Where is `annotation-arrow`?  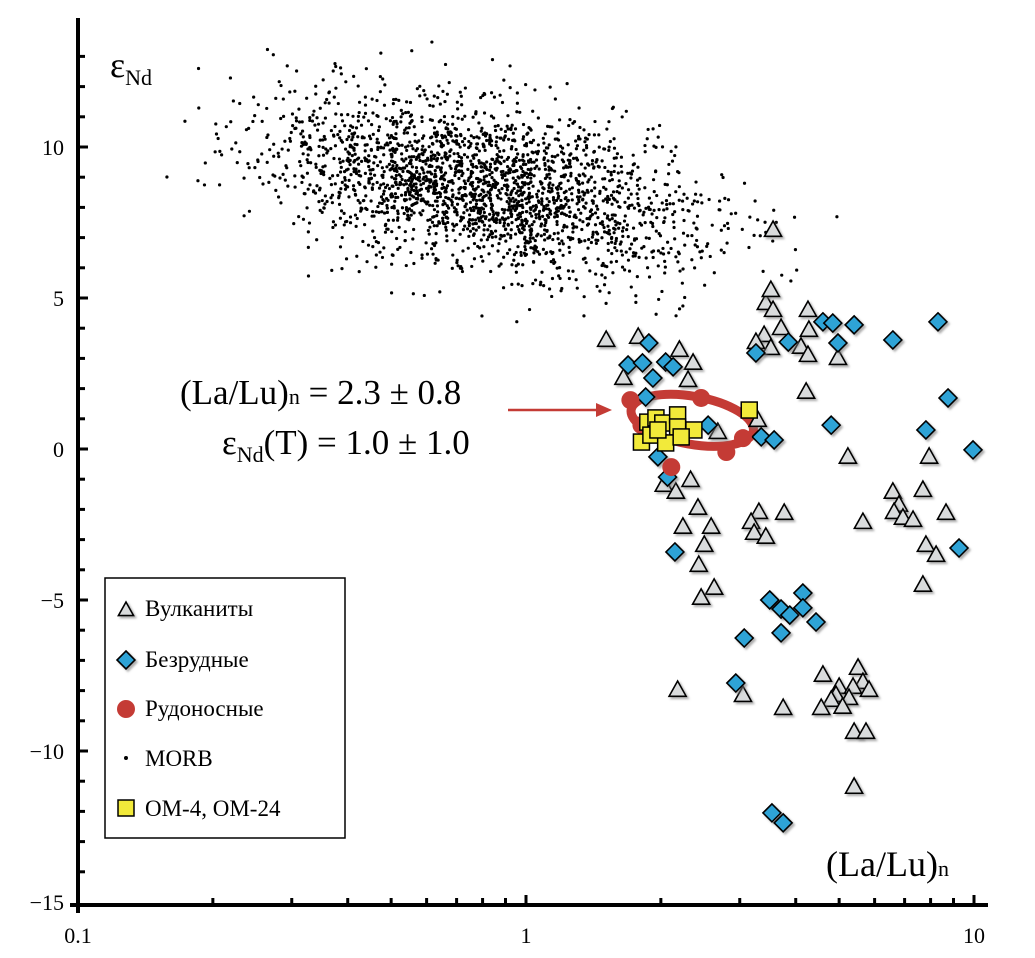 annotation-arrow is located at coordinates (560, 410).